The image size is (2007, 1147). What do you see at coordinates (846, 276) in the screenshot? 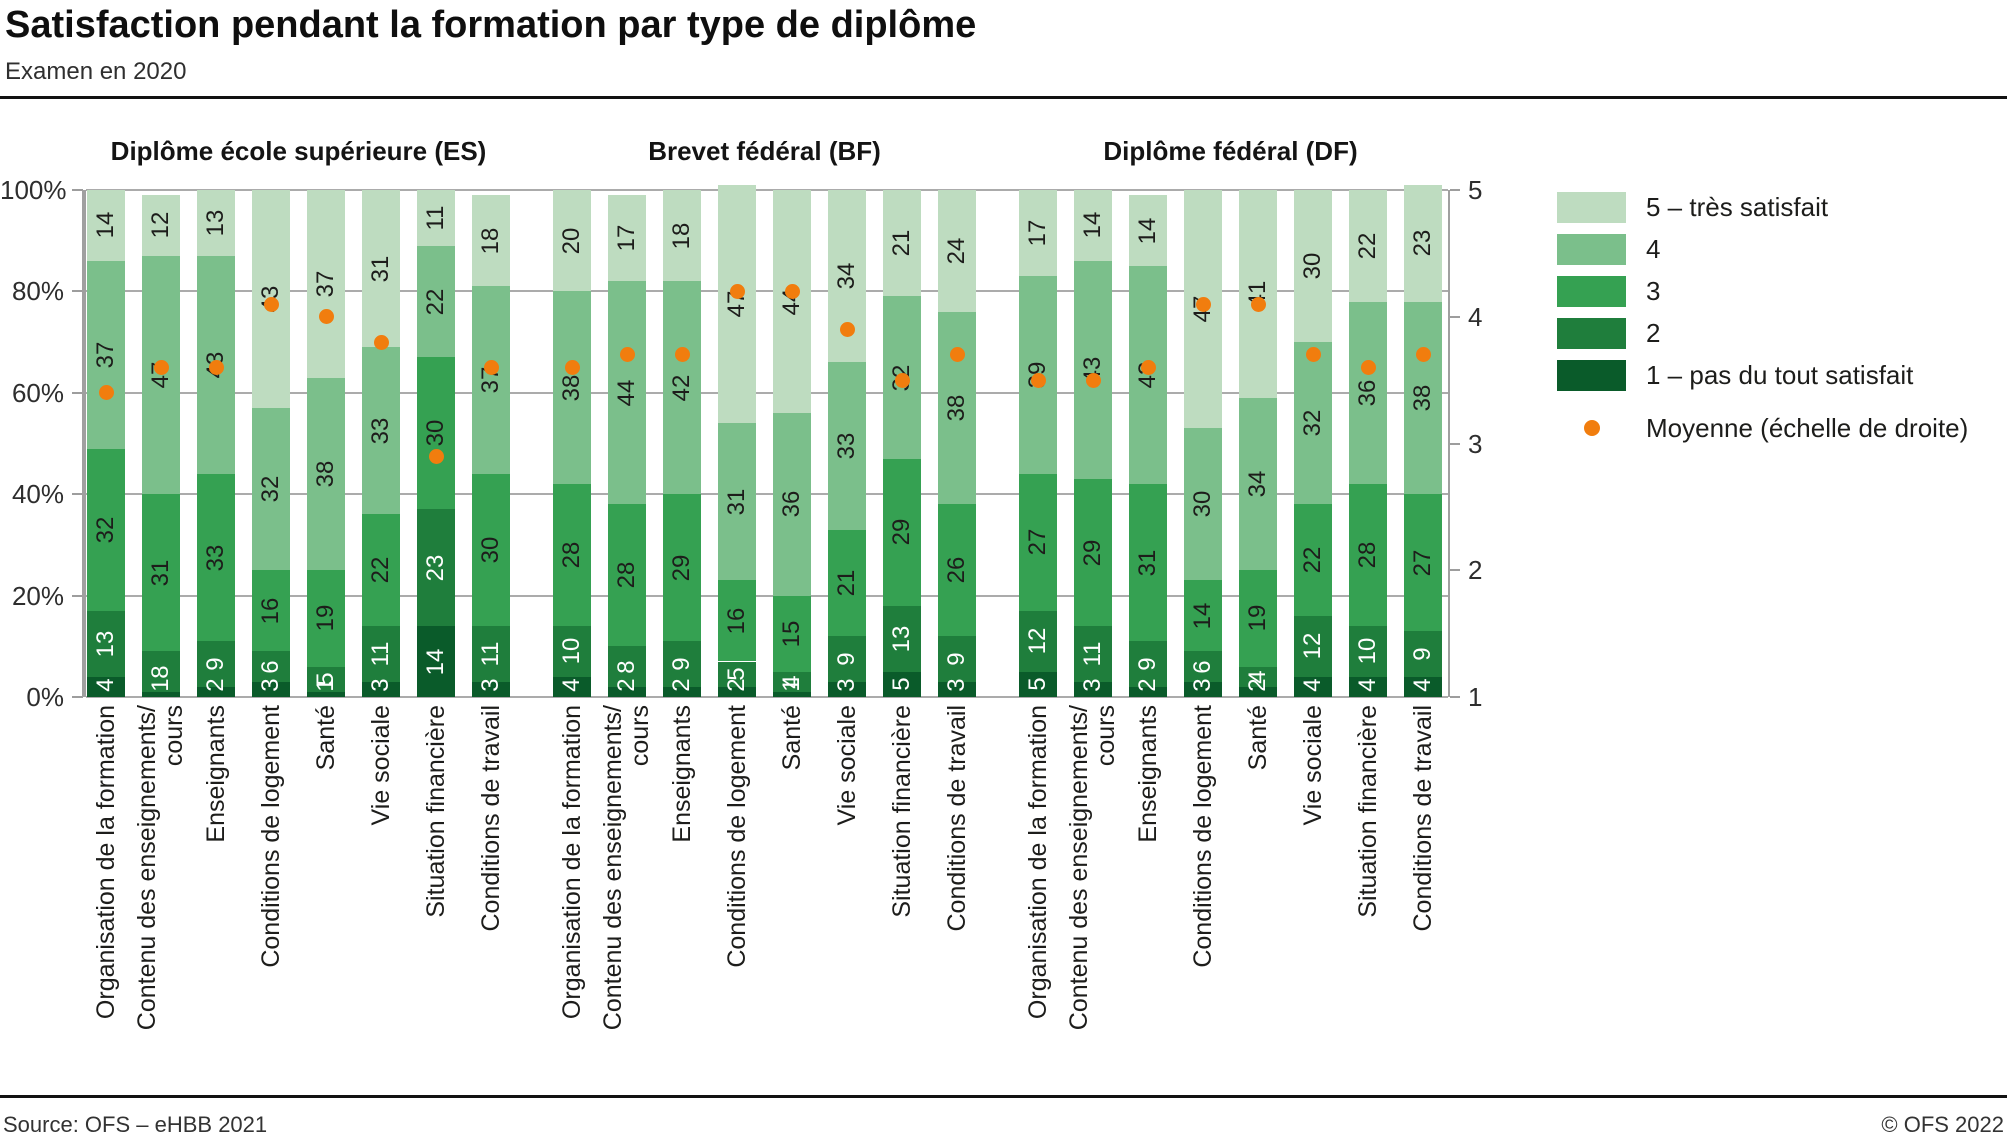
I see `bar-value-label: 34` at bounding box center [846, 276].